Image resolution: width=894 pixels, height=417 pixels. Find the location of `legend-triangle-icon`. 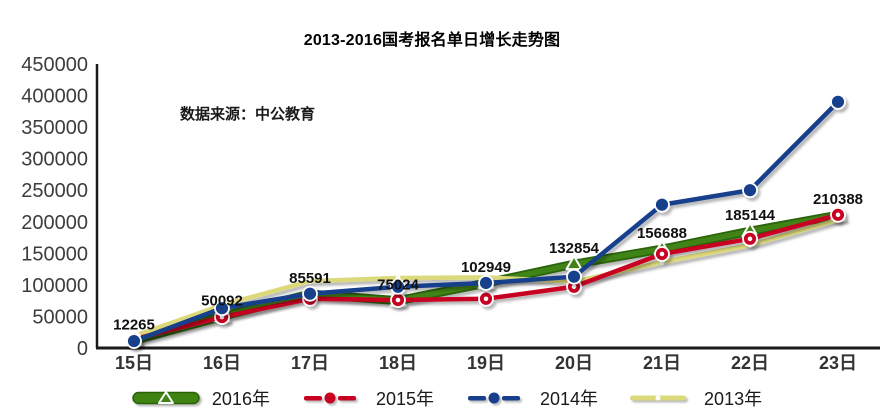

legend-triangle-icon is located at coordinates (165, 397).